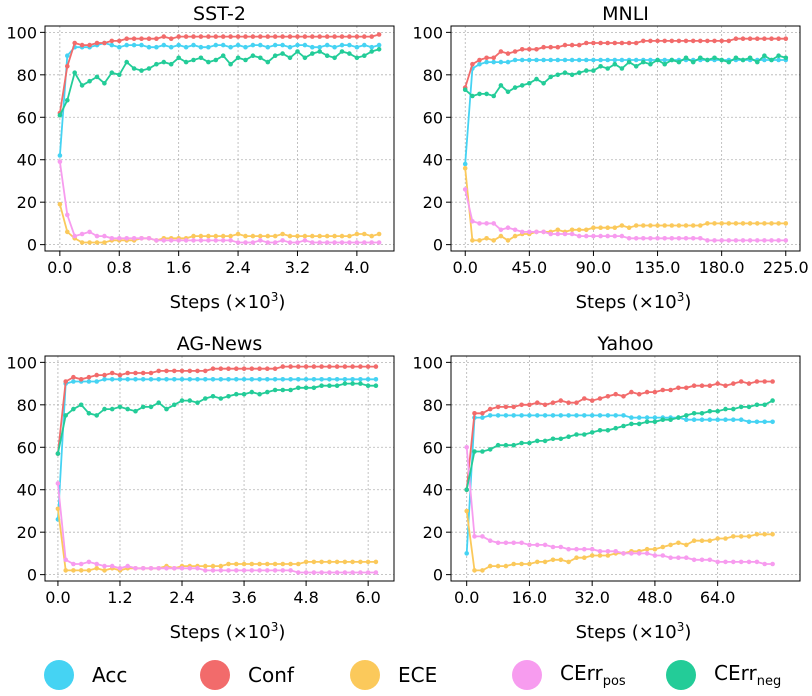  Describe the element at coordinates (581, 673) in the screenshot. I see `legend-label-cerr-pos-main: CErr` at that location.